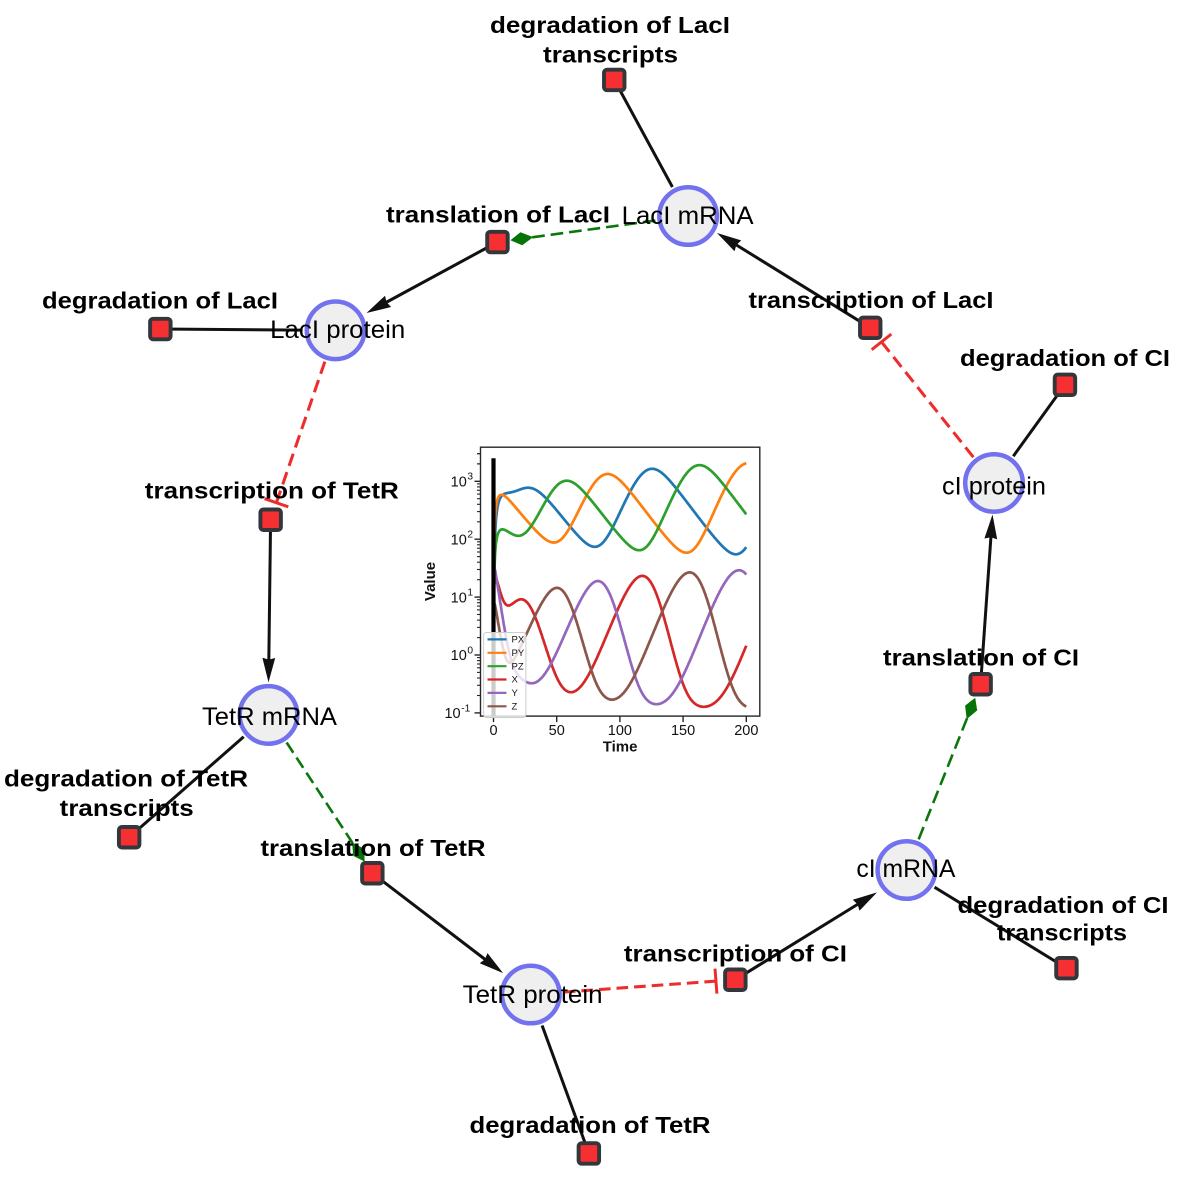 Image resolution: width=1189 pixels, height=1200 pixels. Describe the element at coordinates (735, 953) in the screenshot. I see `svg-text: transcription of CI` at that location.